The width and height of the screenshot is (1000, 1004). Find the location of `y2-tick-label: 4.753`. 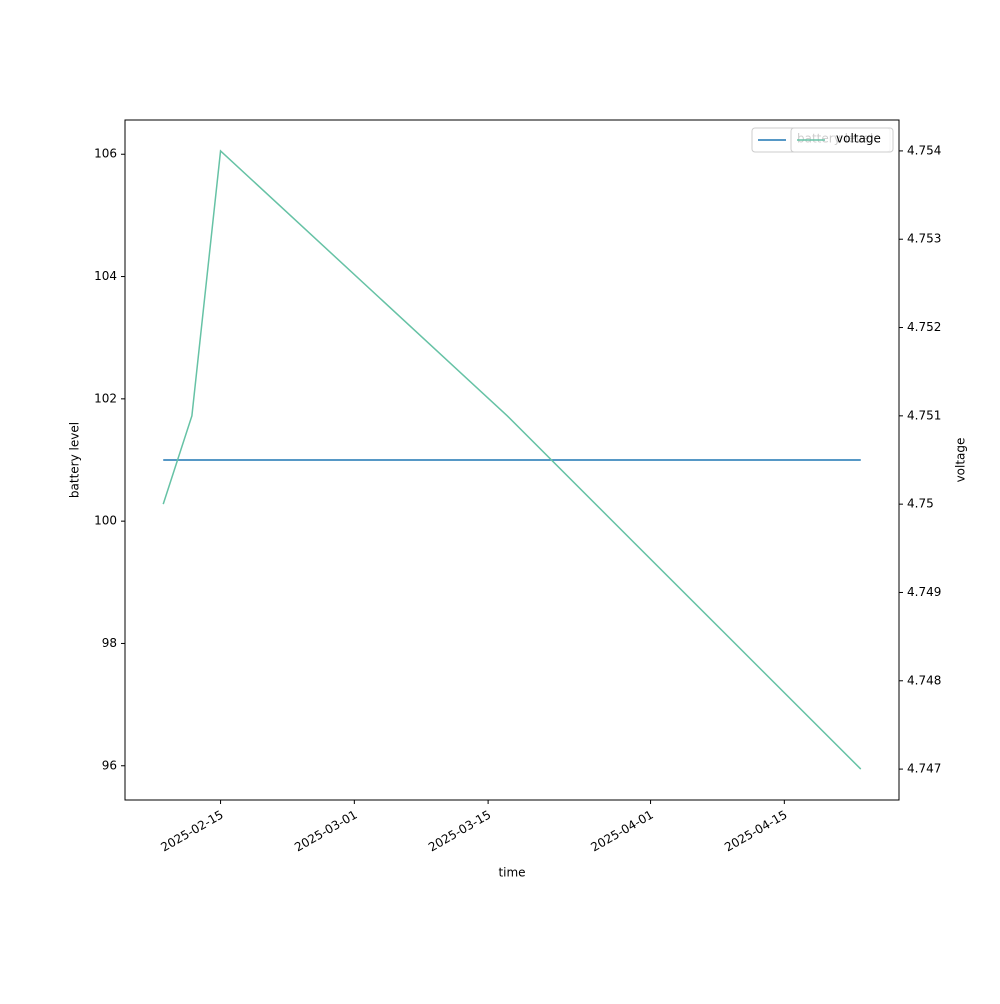

y2-tick-label: 4.753 is located at coordinates (924, 239).